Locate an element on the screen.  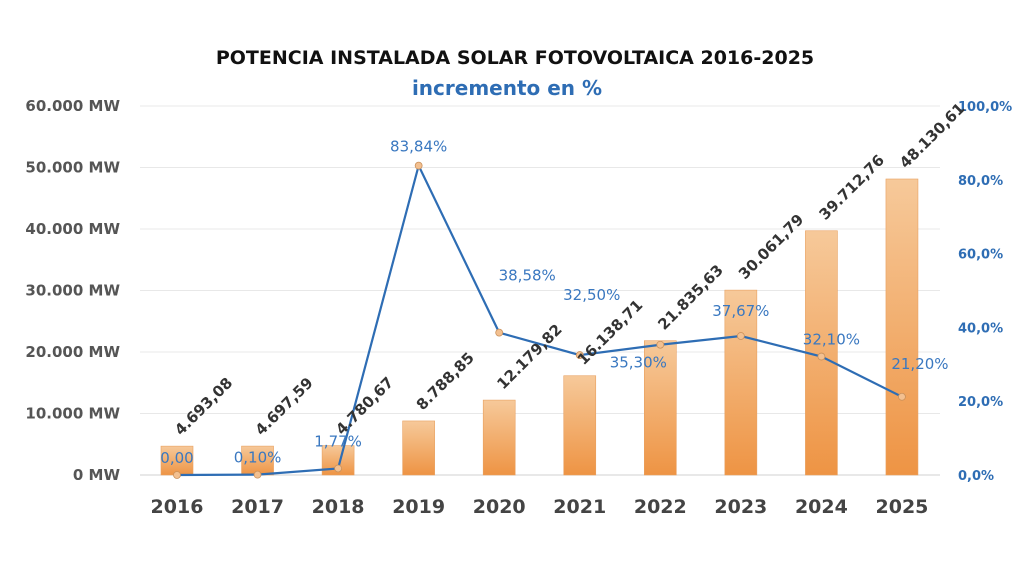
percent-label: 21,20% is located at coordinates (919, 364).